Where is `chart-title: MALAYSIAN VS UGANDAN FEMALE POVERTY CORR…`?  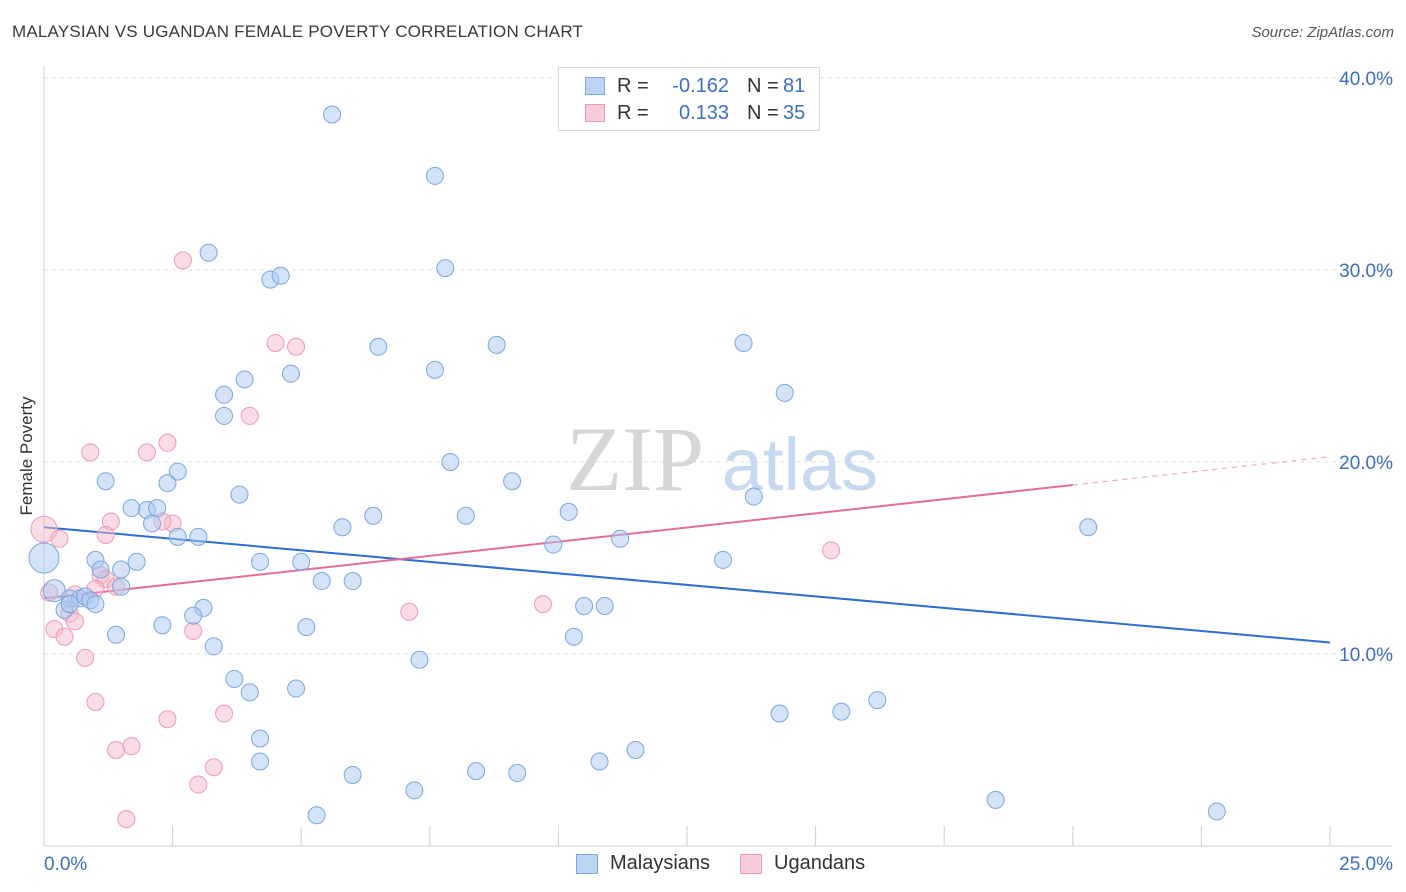
chart-title: MALAYSIAN VS UGANDAN FEMALE POVERTY CORR… is located at coordinates (298, 31).